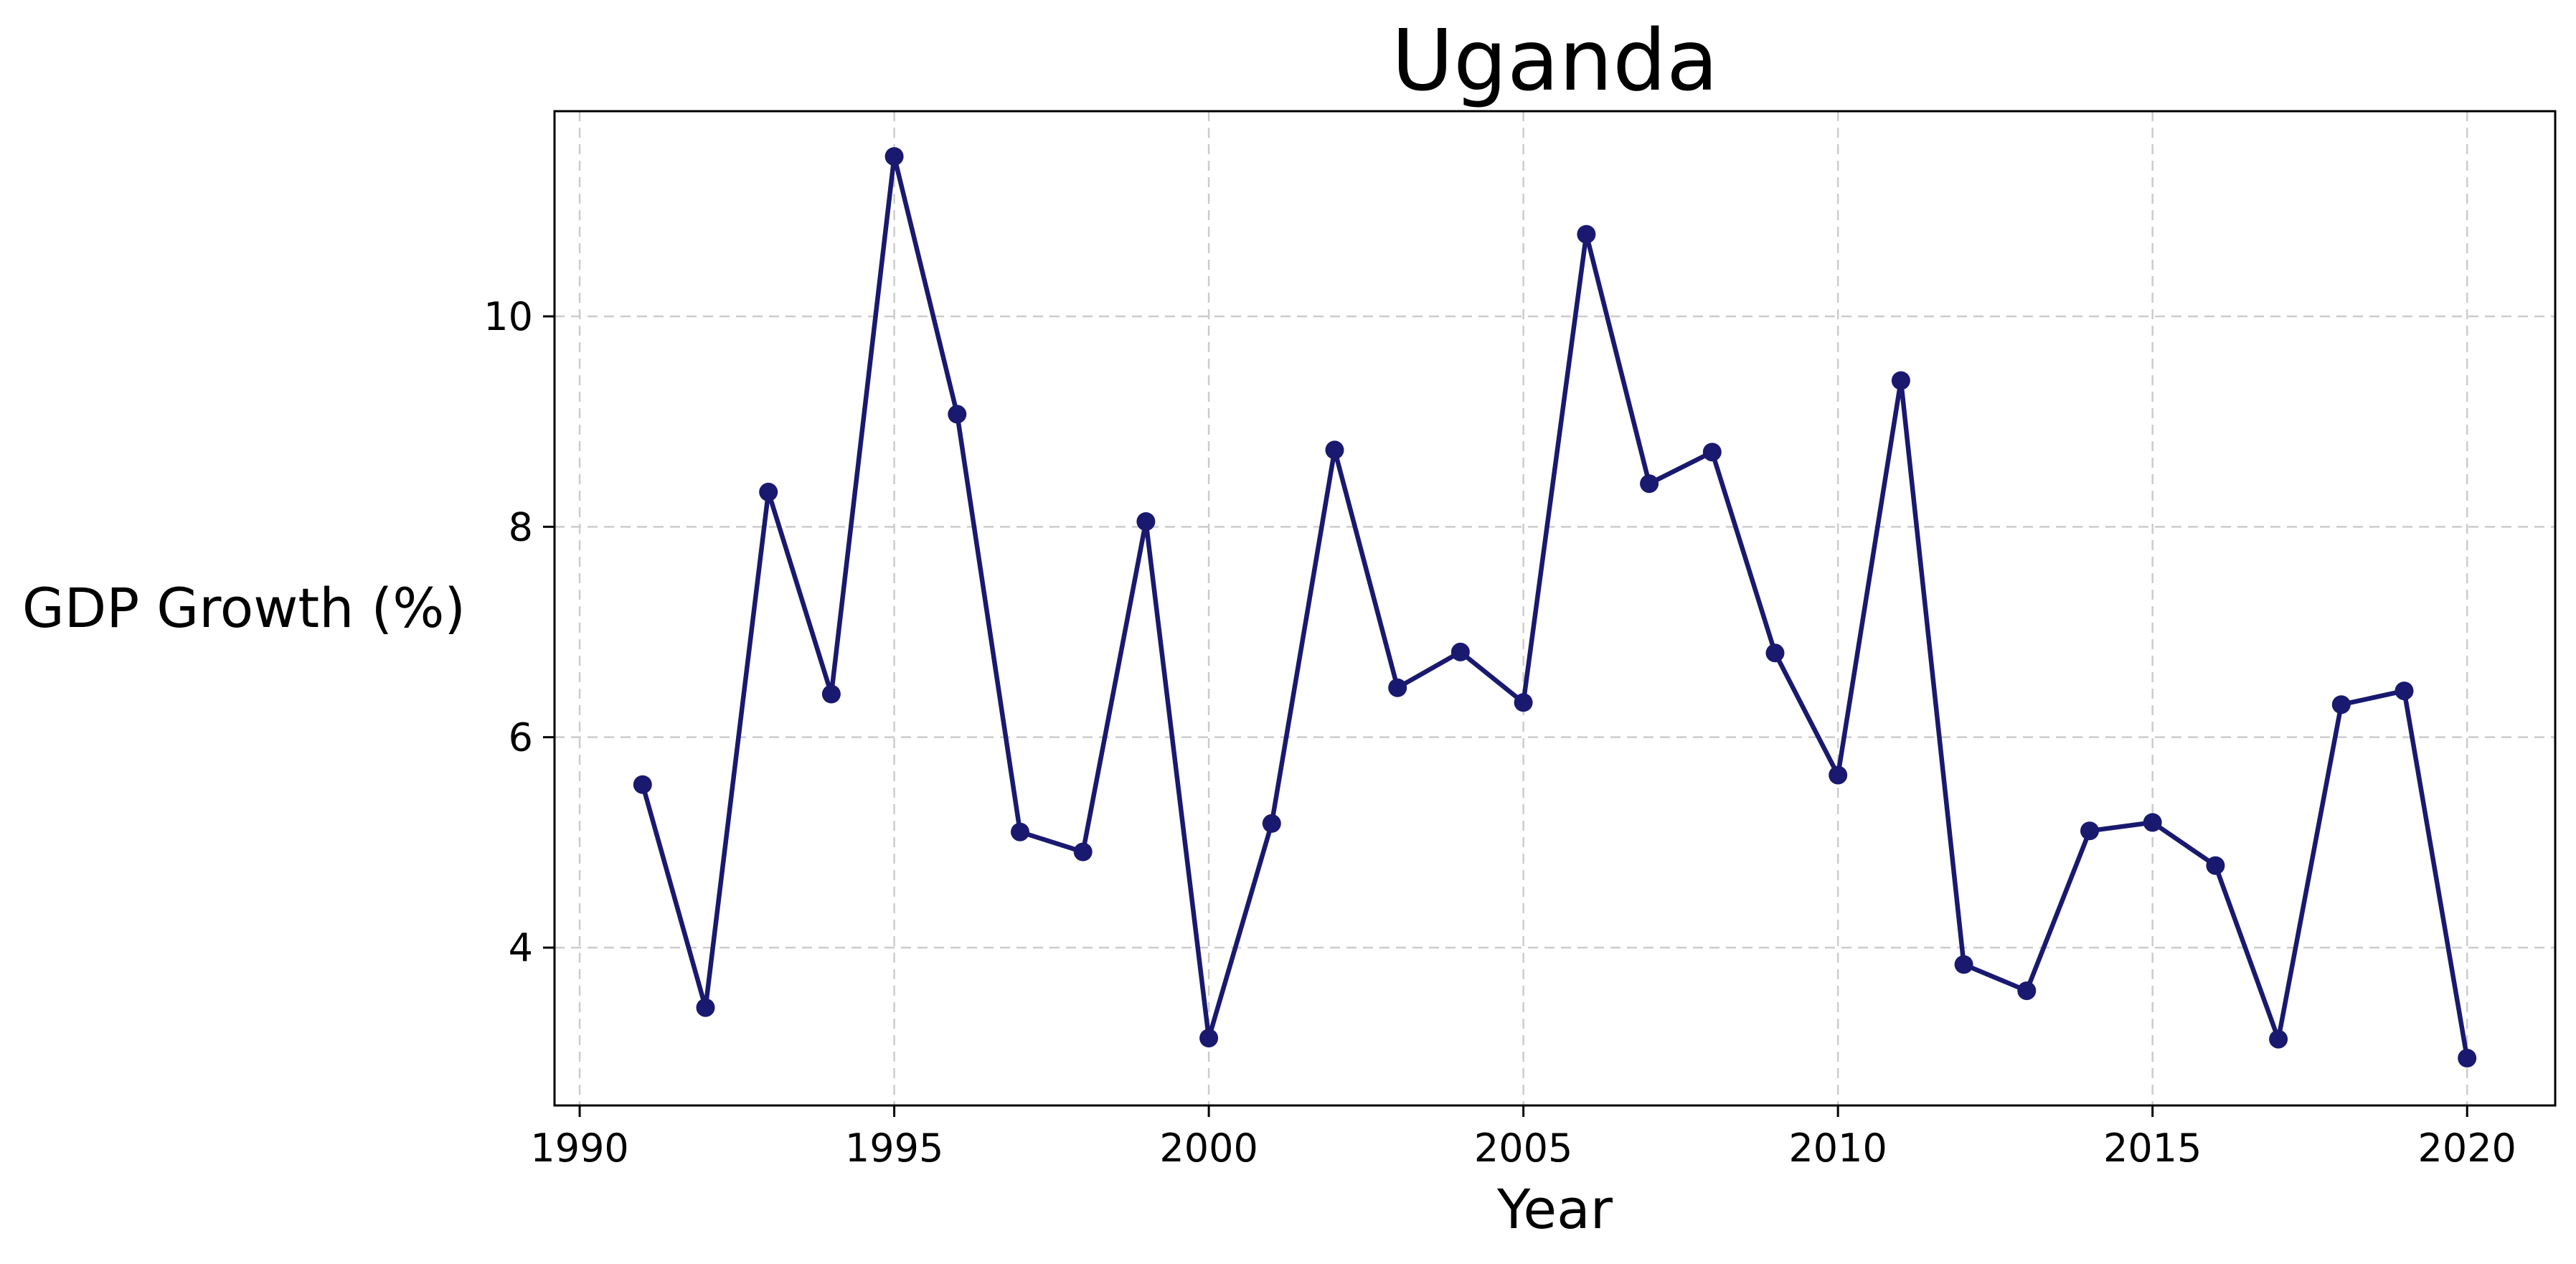 The width and height of the screenshot is (2576, 1264). What do you see at coordinates (244, 608) in the screenshot?
I see `y-axis-label: GDP Growth (%)` at bounding box center [244, 608].